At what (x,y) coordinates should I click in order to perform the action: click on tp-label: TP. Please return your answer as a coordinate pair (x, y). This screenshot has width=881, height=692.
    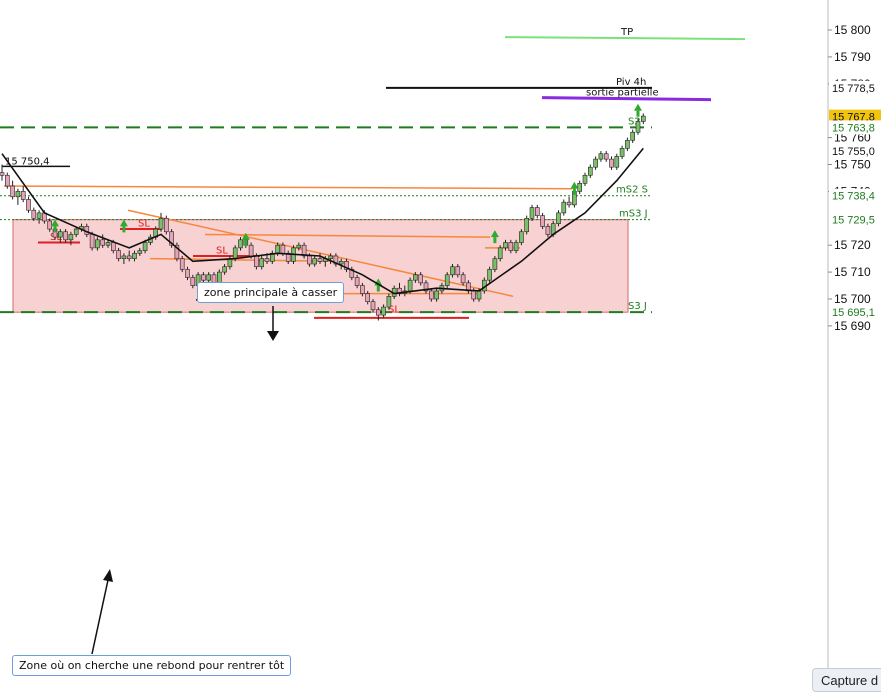
    Looking at the image, I should click on (626, 32).